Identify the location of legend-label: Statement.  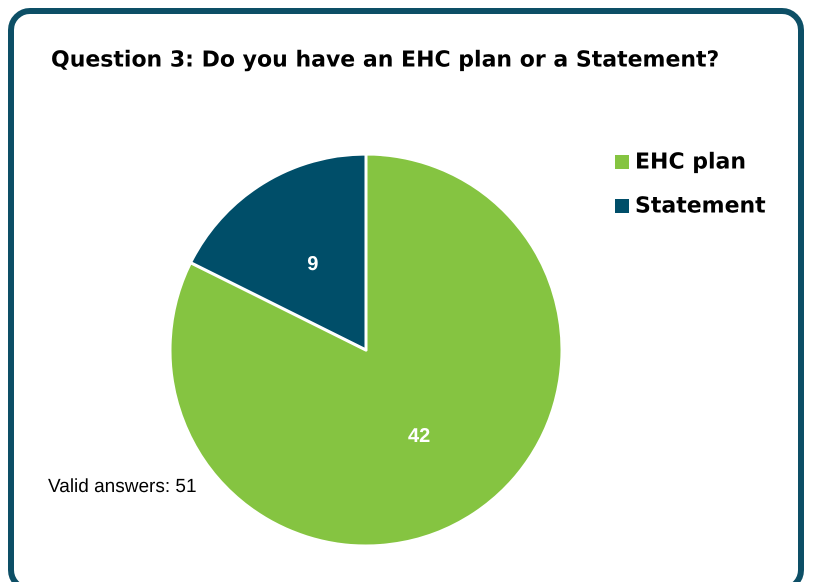
(700, 206).